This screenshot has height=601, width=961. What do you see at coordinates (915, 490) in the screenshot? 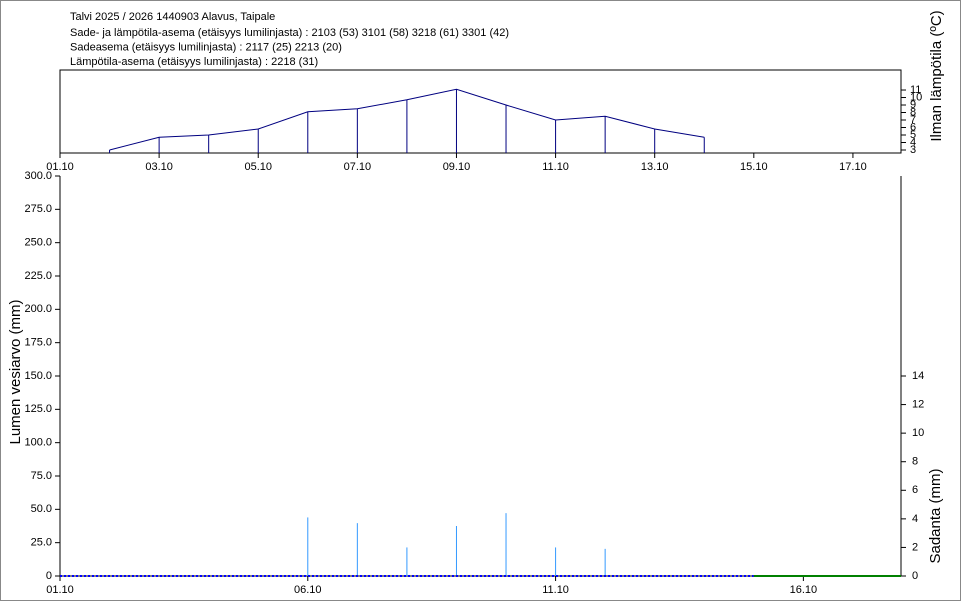
I see `y2-tick-label: 6` at bounding box center [915, 490].